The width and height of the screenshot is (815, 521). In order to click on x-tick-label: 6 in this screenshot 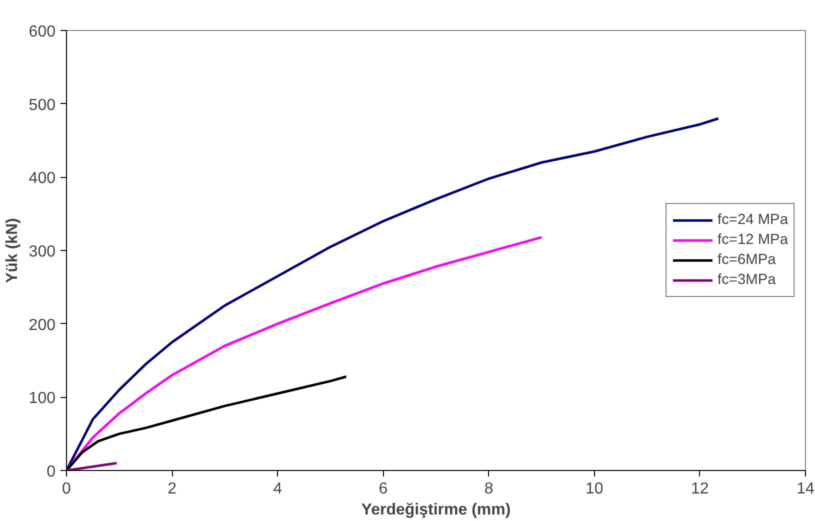, I will do `click(383, 489)`.